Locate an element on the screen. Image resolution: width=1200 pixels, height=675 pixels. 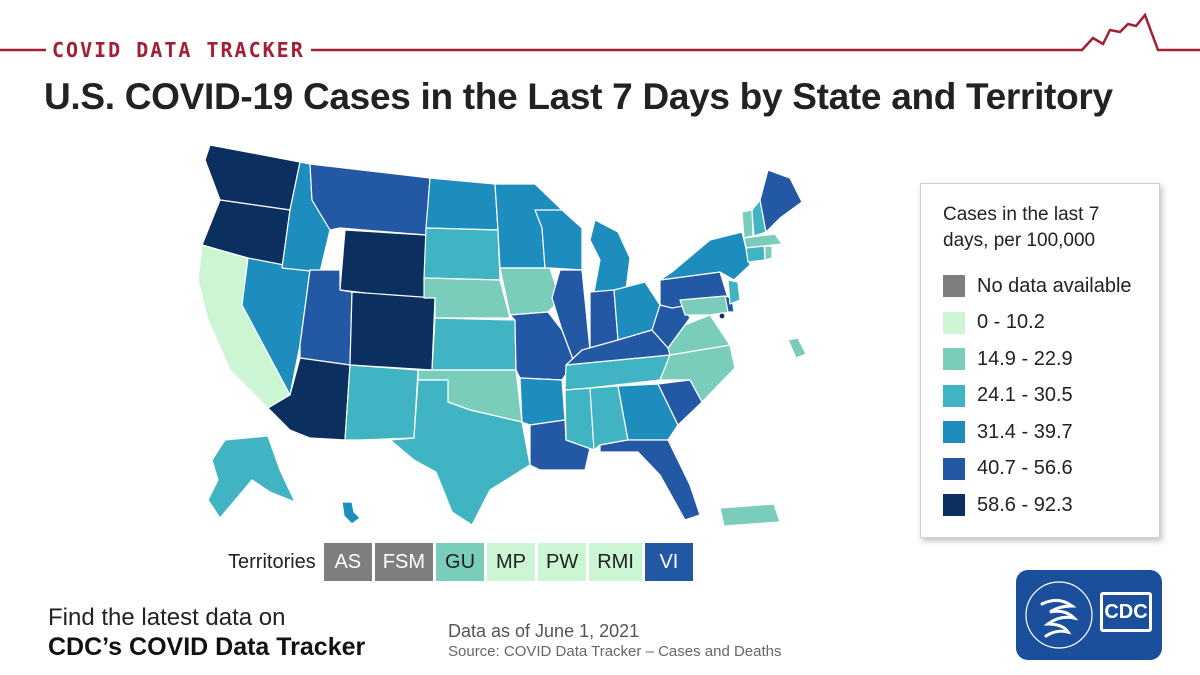
state-vt is located at coordinates (747, 224).